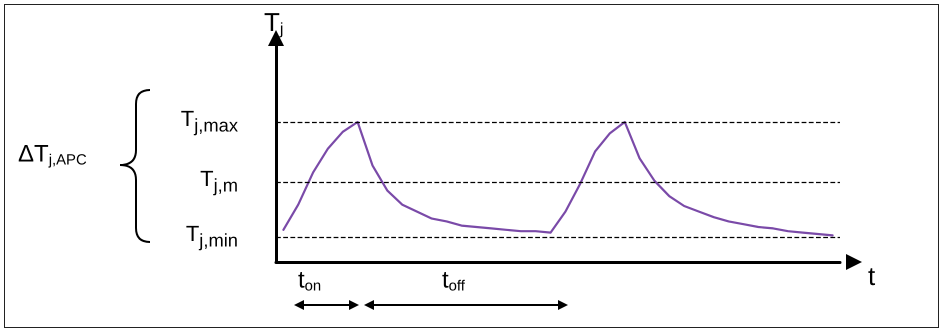  Describe the element at coordinates (219, 182) in the screenshot. I see `ref-line-label: T$_{j,m}$` at that location.